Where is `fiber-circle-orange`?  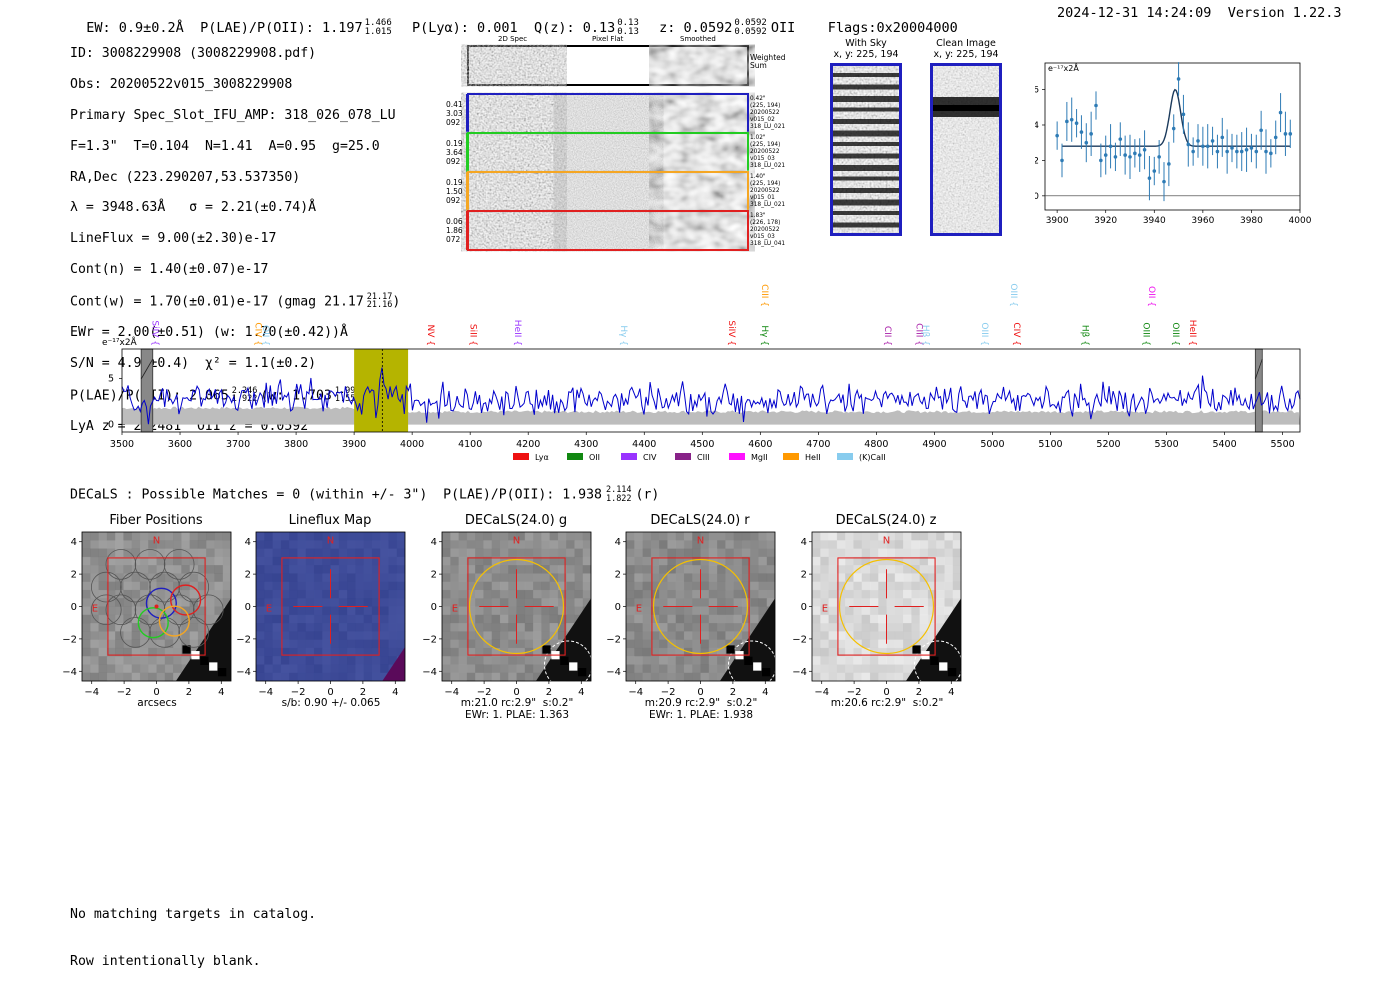
fiber-circle-orange is located at coordinates (174, 621).